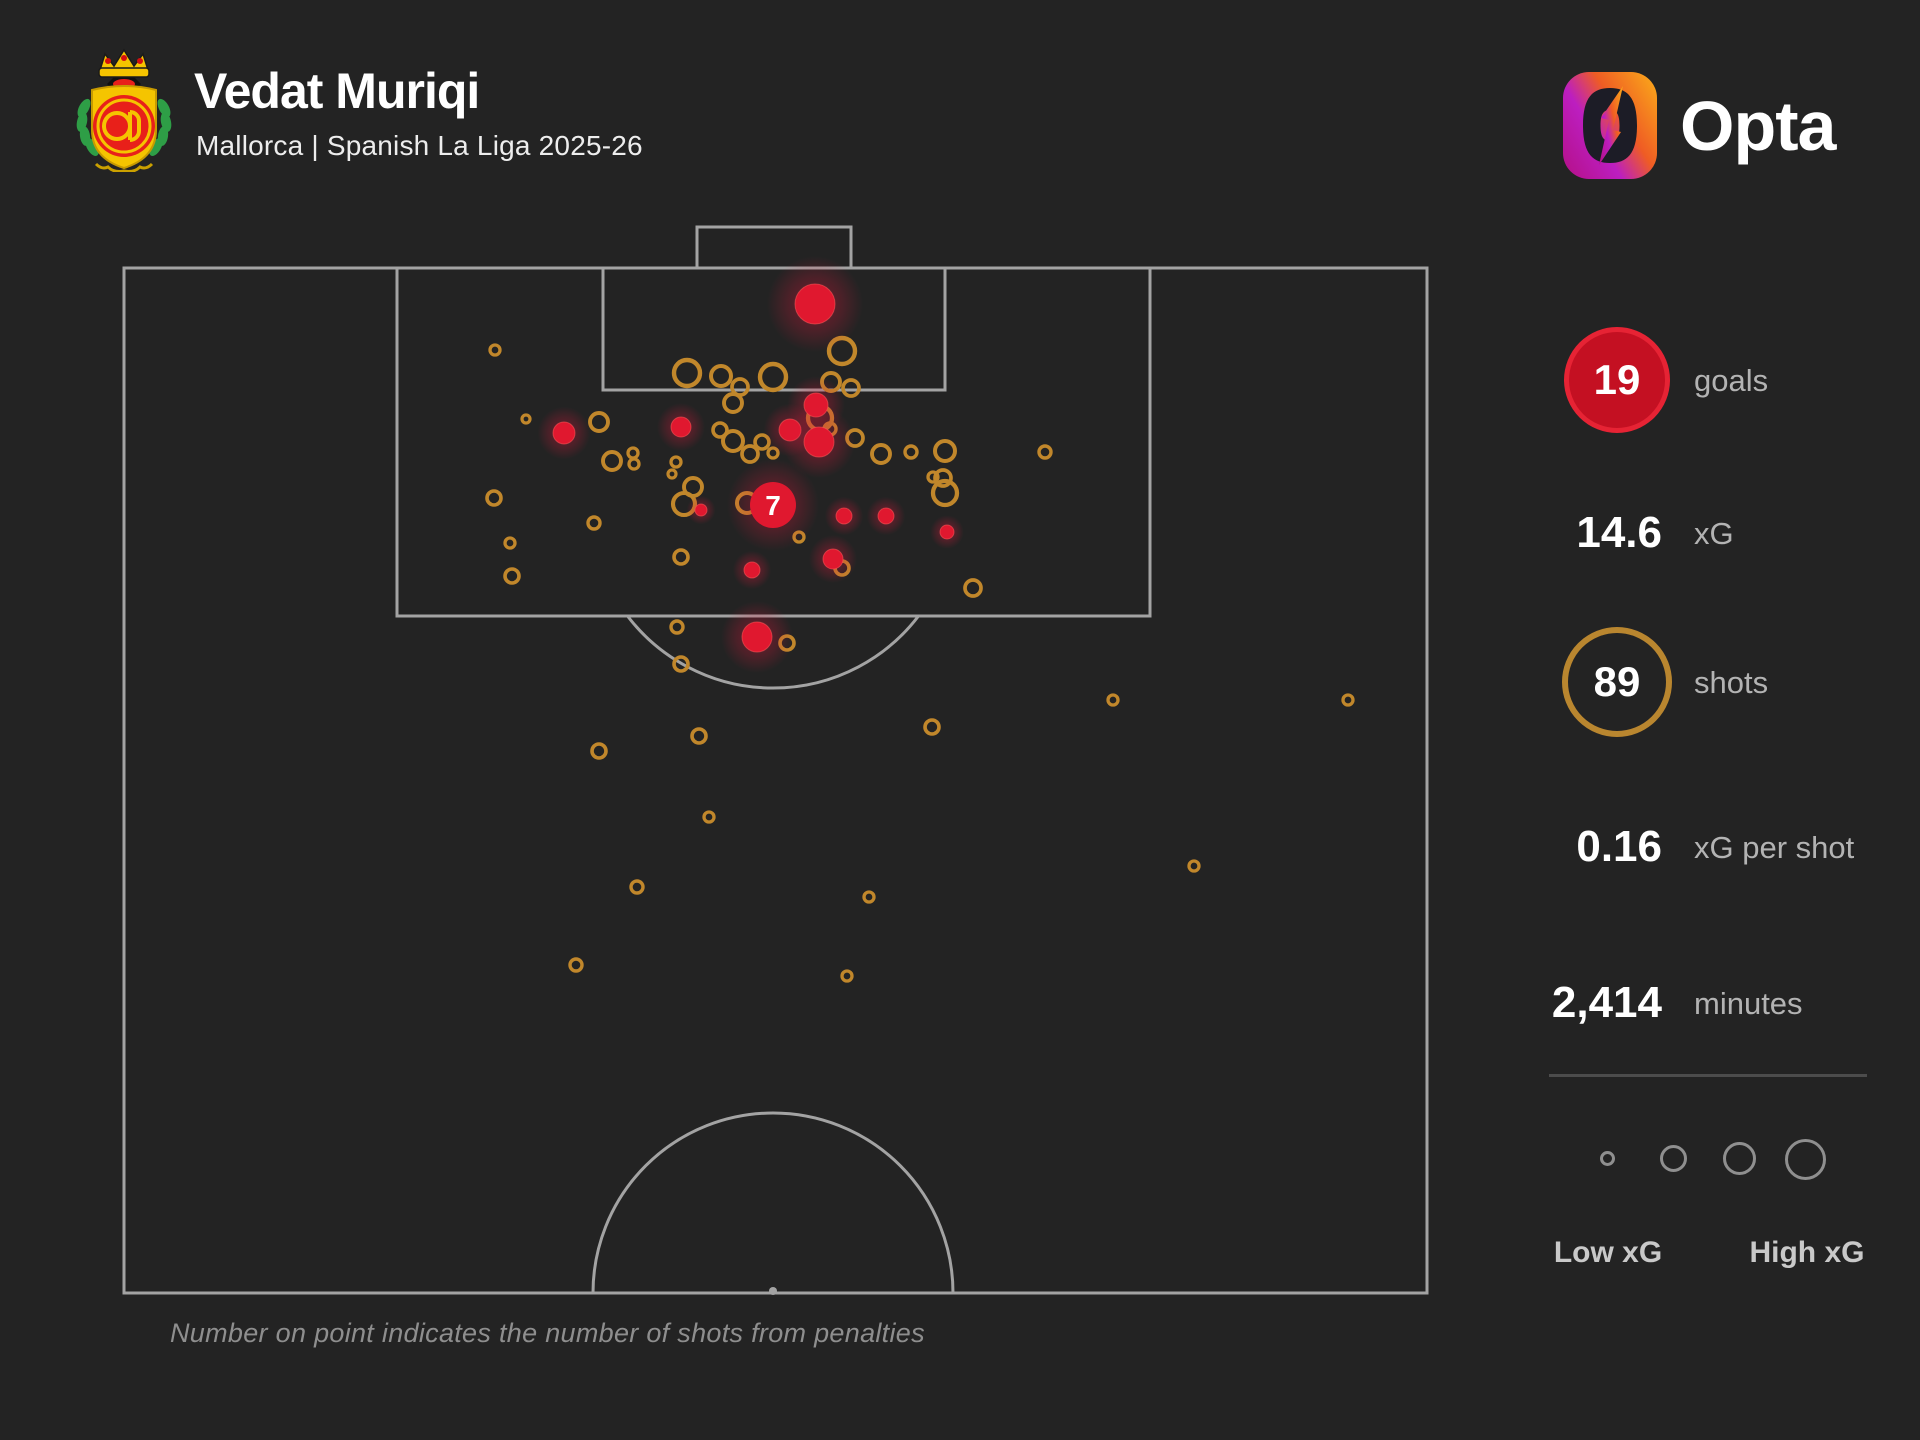 This screenshot has width=1920, height=1440. What do you see at coordinates (1619, 532) in the screenshot?
I see `xg-value: 14.6` at bounding box center [1619, 532].